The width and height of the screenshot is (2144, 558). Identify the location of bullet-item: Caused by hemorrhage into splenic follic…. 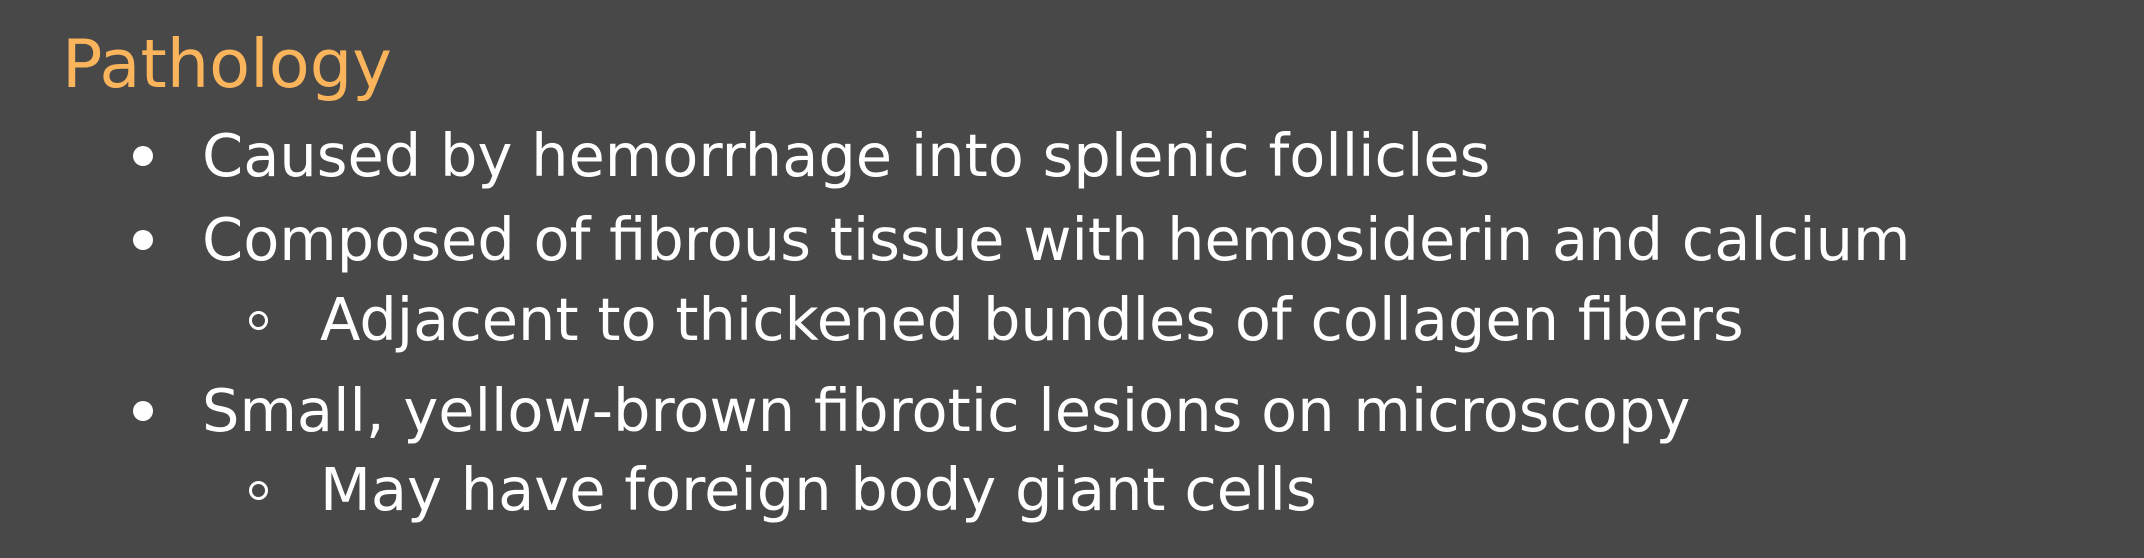
(846, 155).